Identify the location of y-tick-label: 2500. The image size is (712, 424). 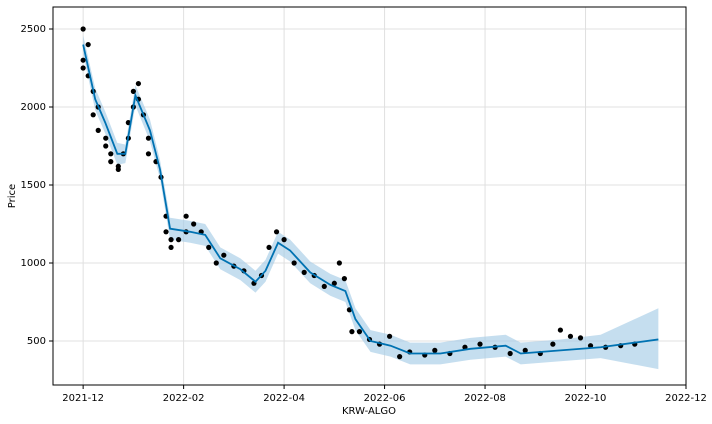
(33, 29).